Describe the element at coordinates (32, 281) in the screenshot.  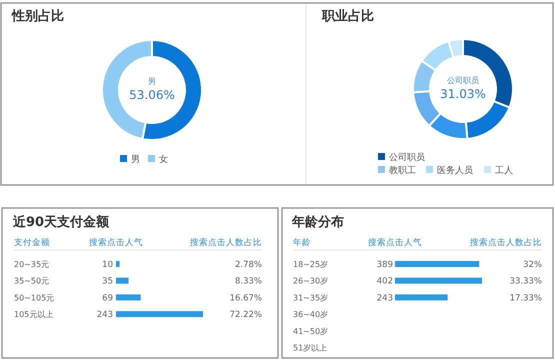
I see `y-tick-label: 35~50元` at that location.